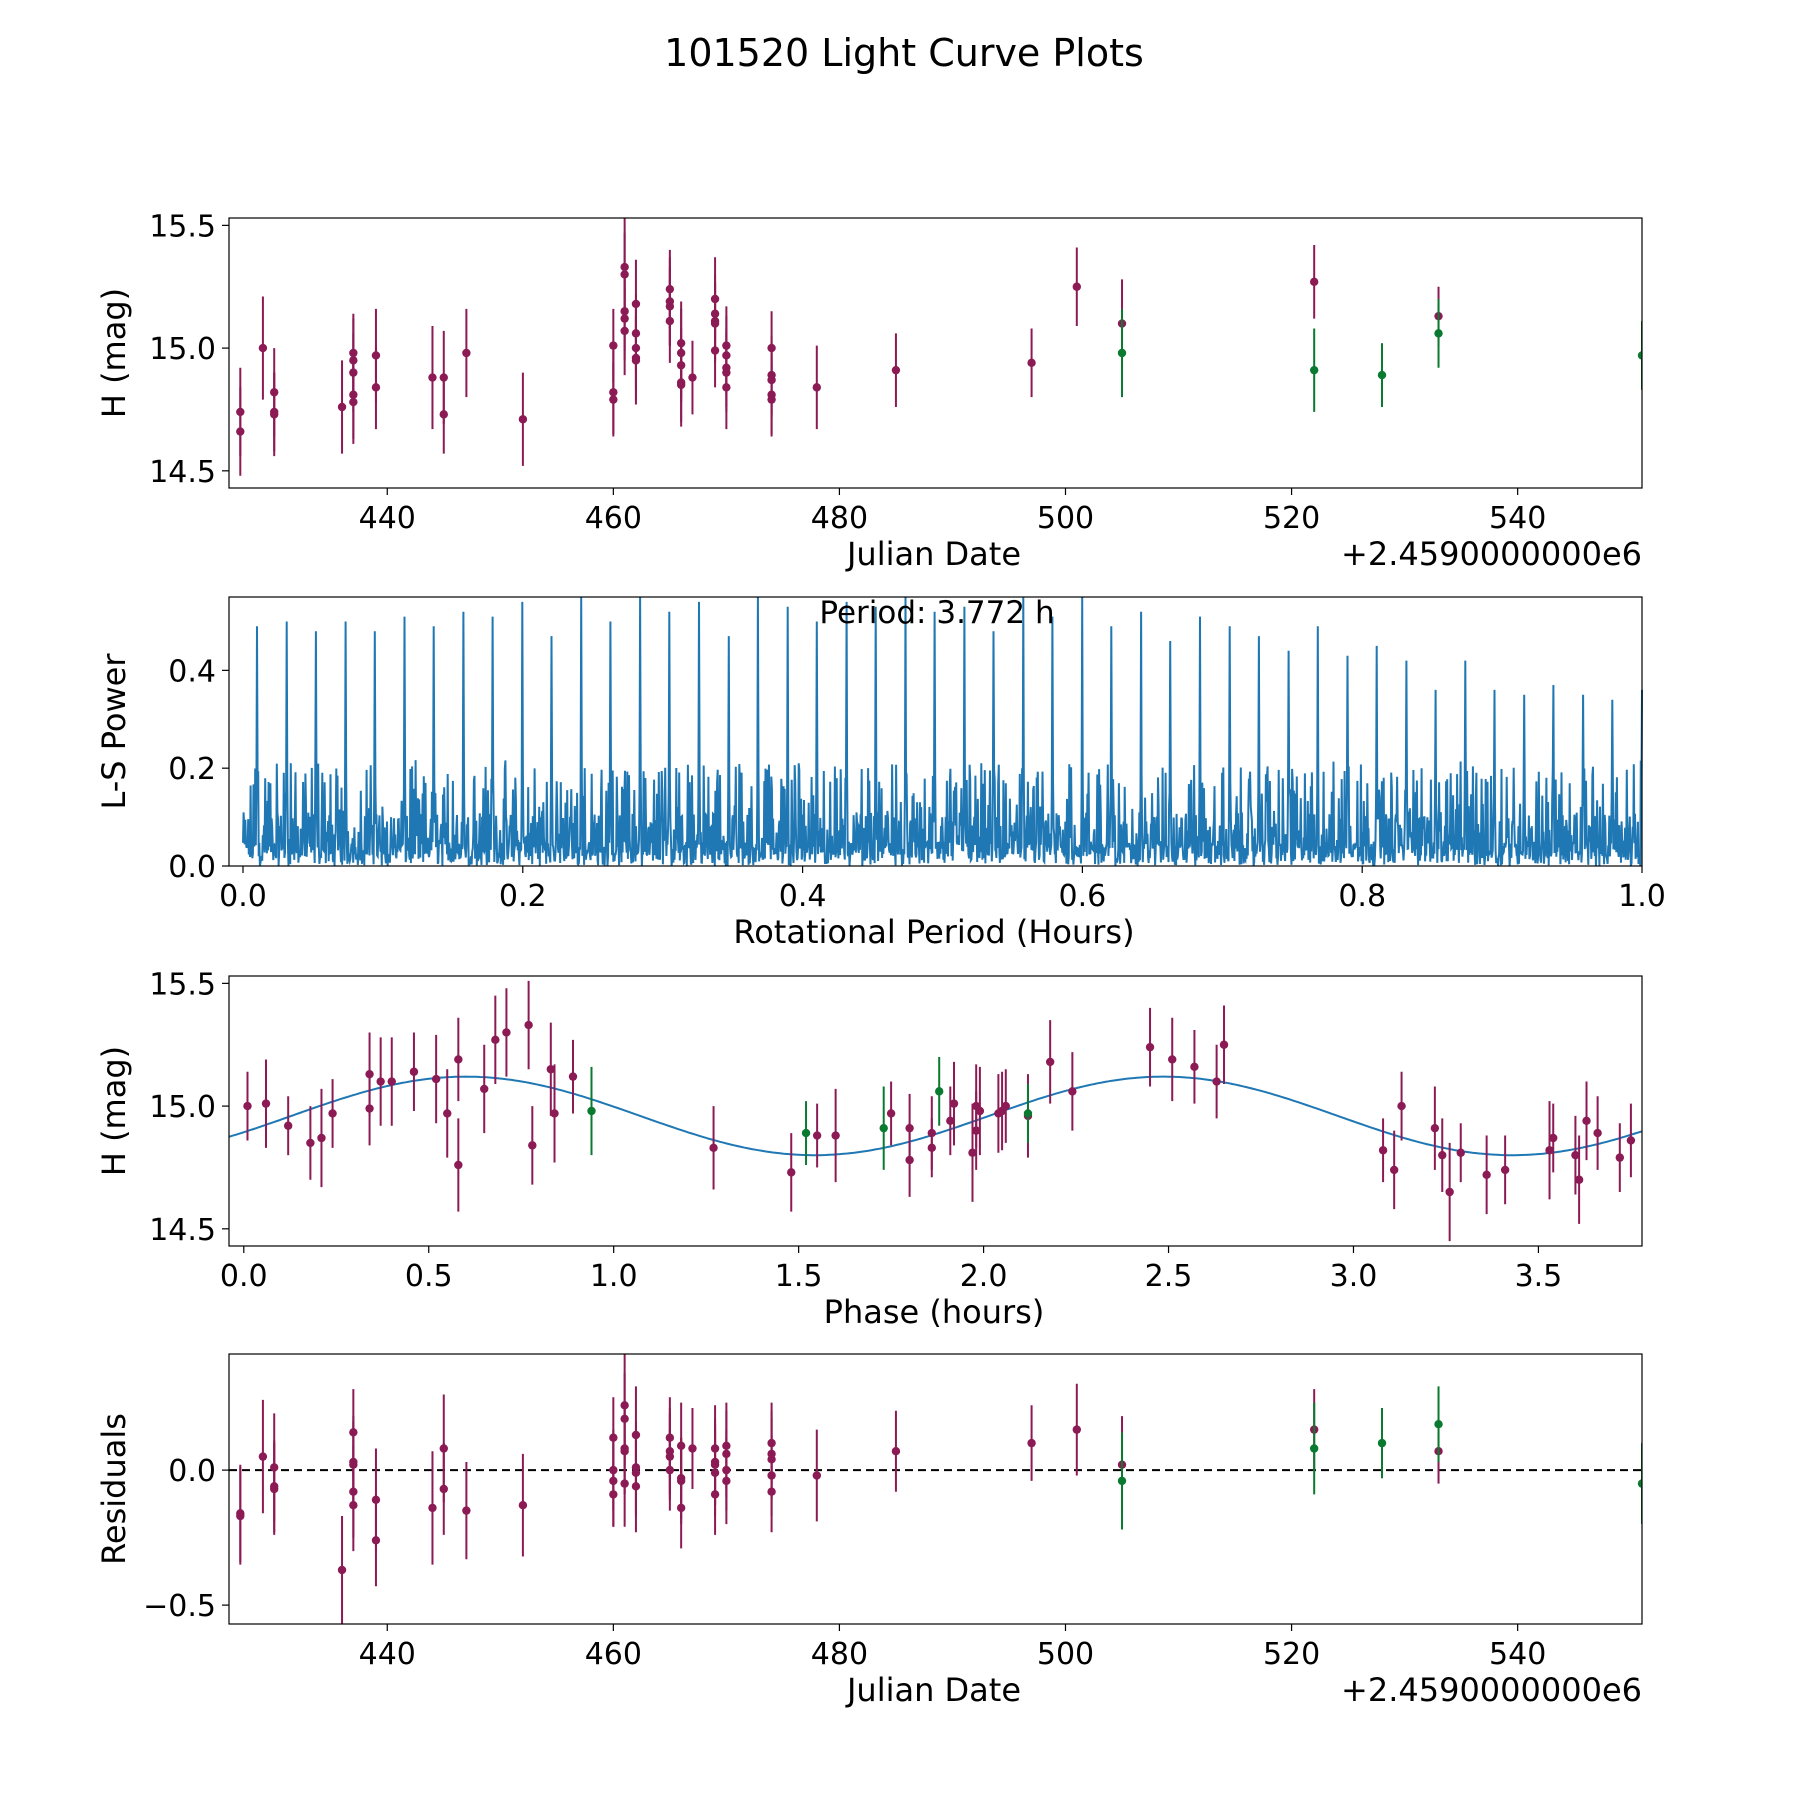 This screenshot has width=1800, height=1800. Describe the element at coordinates (614, 1276) in the screenshot. I see `phase-xtick-label: 1.0` at that location.